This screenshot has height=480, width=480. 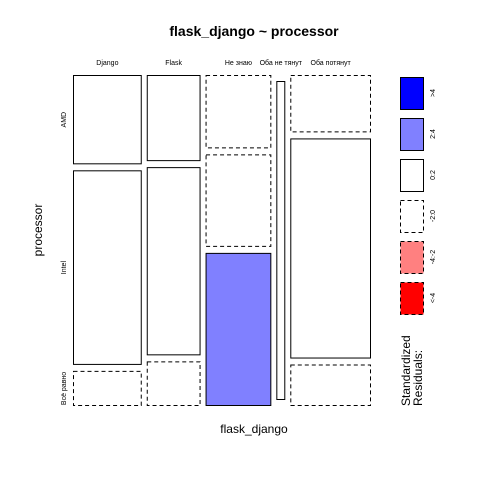 What do you see at coordinates (238, 329) in the screenshot?
I see `mosaic-cell-не-знаю-всё-равно` at bounding box center [238, 329].